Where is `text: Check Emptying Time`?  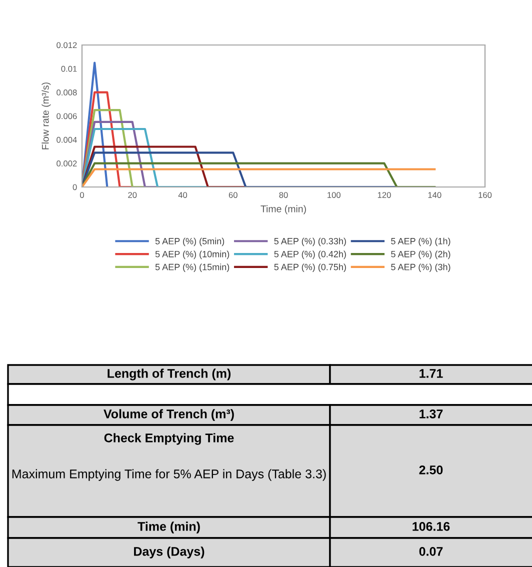
text: Check Emptying Time is located at coordinates (169, 439).